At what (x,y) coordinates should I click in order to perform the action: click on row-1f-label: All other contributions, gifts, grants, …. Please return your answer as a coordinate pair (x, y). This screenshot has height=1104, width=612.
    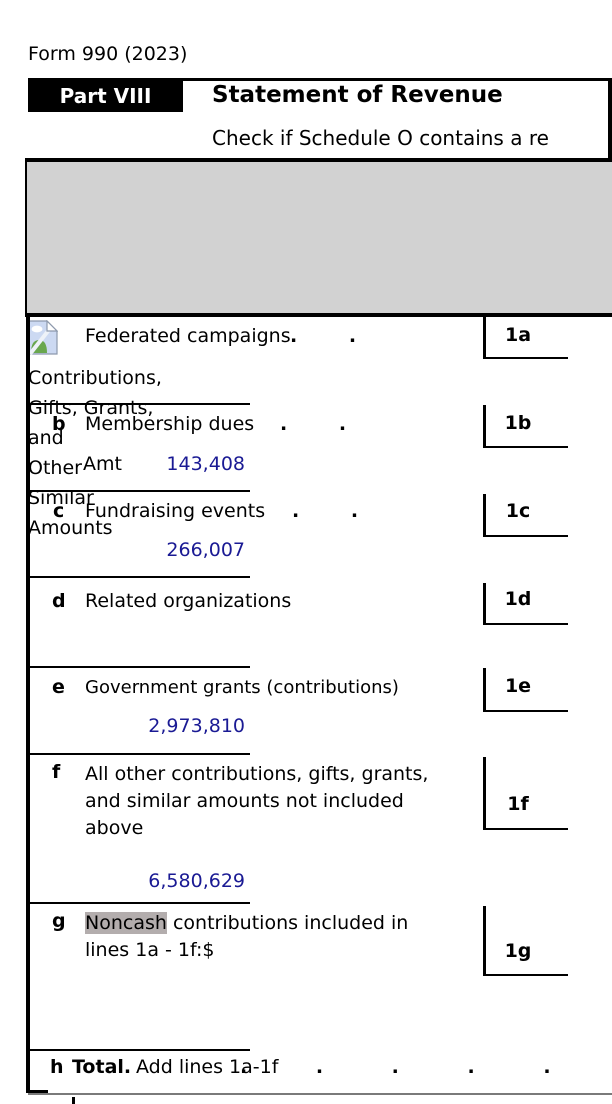
    Looking at the image, I should click on (256, 801).